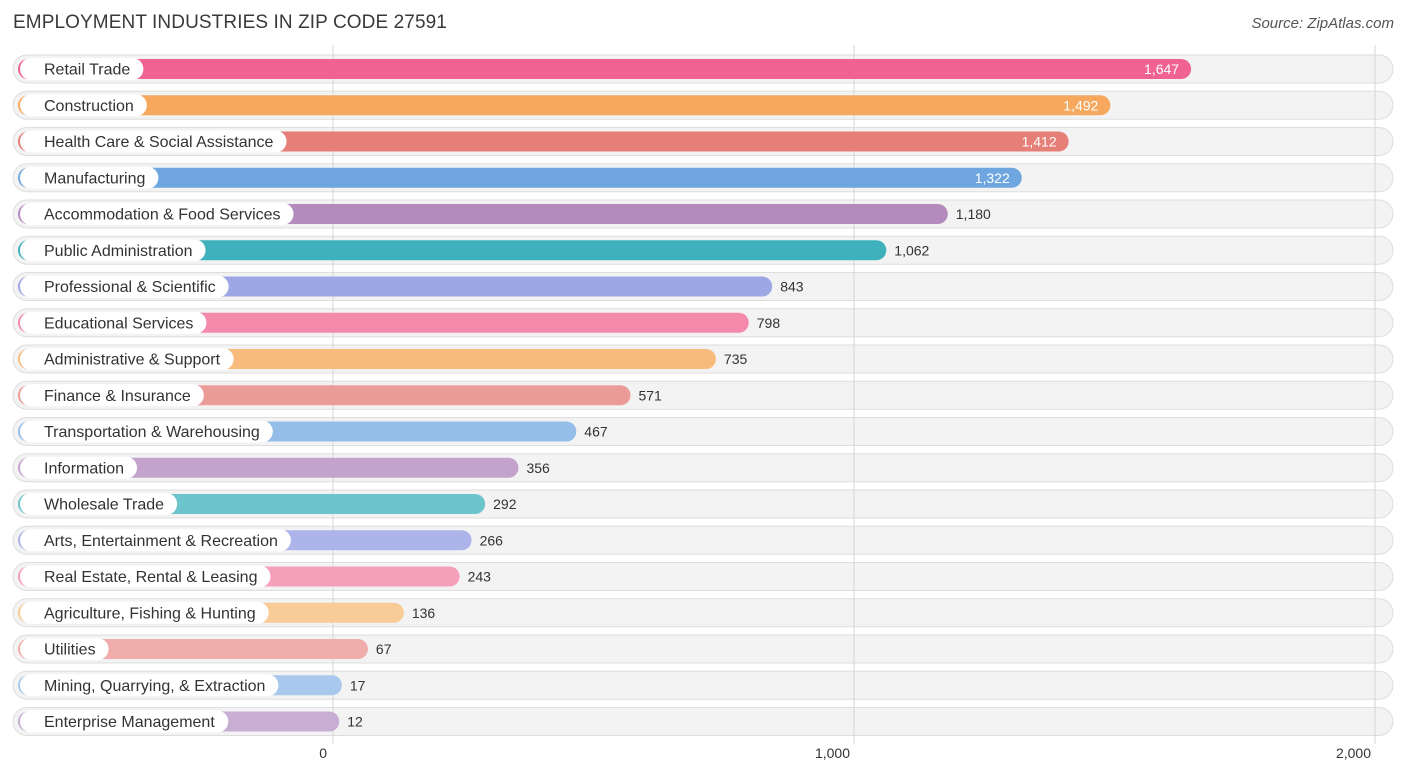 The width and height of the screenshot is (1406, 776). What do you see at coordinates (792, 287) in the screenshot?
I see `value-label: 843` at bounding box center [792, 287].